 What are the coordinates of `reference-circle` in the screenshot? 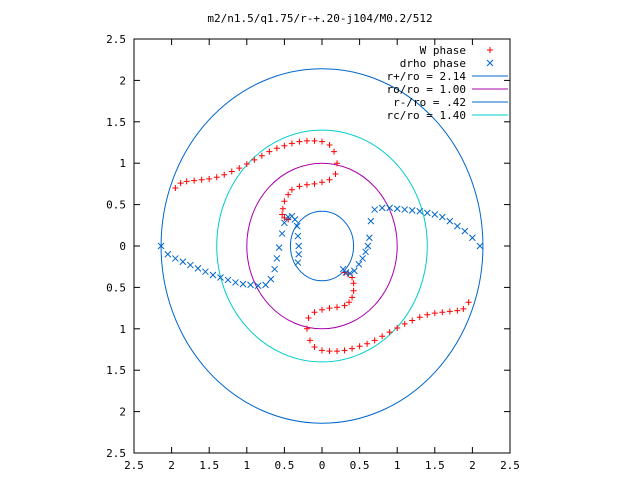 It's located at (322, 246).